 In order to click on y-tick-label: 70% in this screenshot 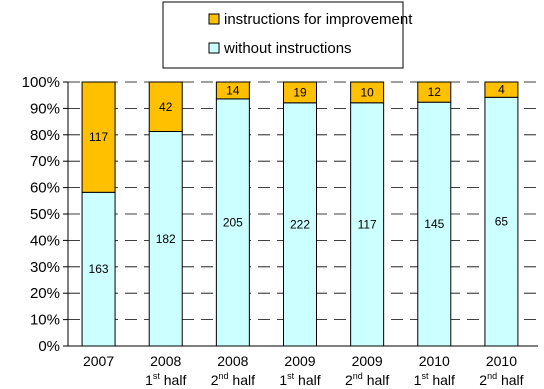, I will do `click(45, 161)`.